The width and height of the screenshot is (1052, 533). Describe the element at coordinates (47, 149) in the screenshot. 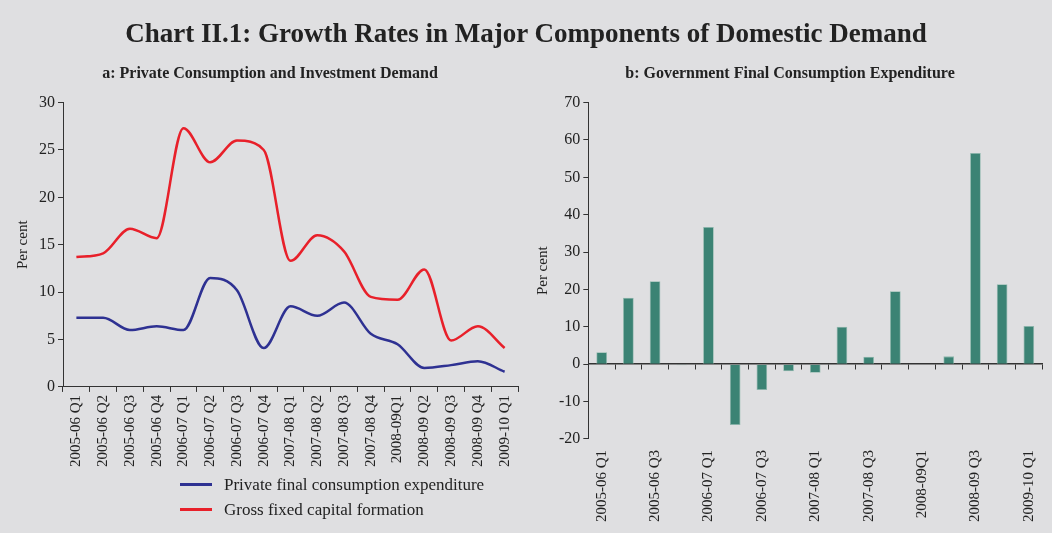

I see `y-tick-label: 25` at that location.